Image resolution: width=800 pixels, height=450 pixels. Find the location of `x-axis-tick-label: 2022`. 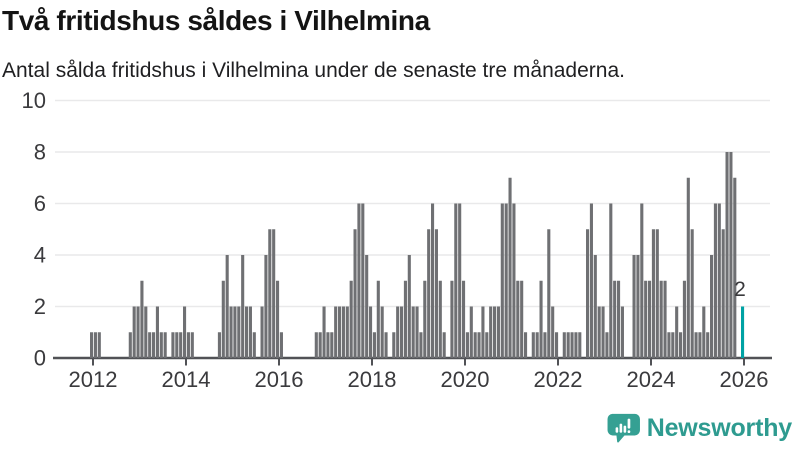

x-axis-tick-label: 2022 is located at coordinates (558, 379).